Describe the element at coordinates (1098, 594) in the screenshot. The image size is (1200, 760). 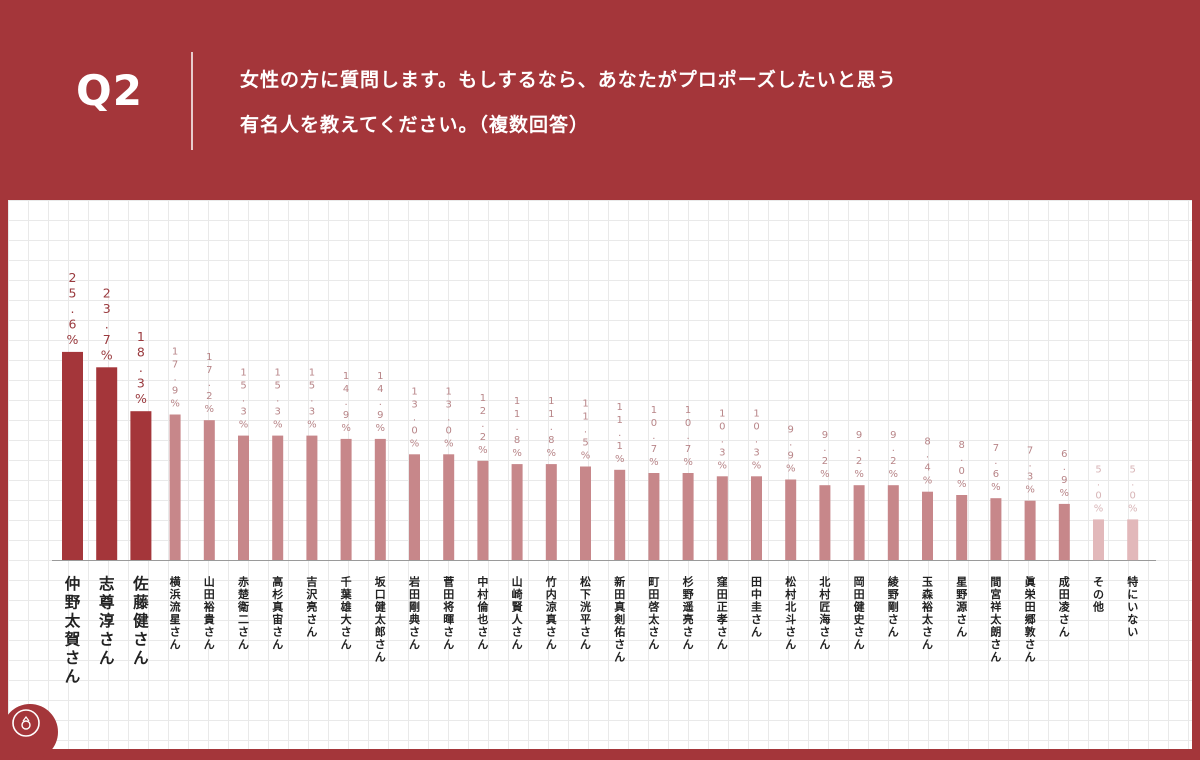
I see `category-label: その他` at that location.